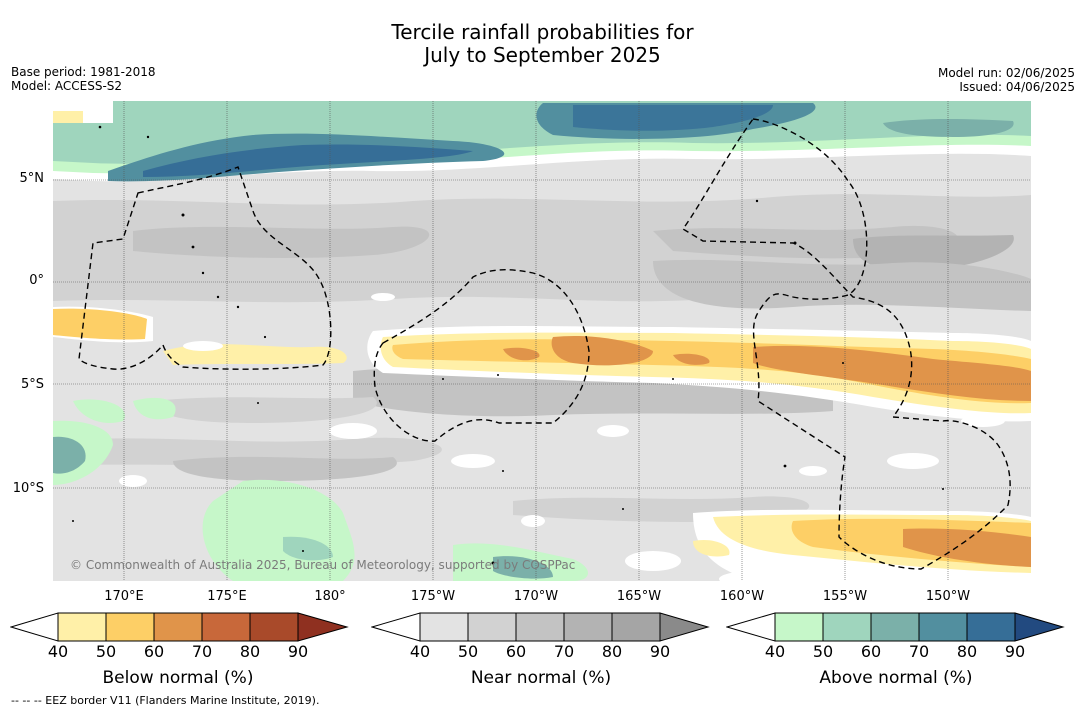 The width and height of the screenshot is (1085, 713). I want to click on lon-tick-175e: 175°E, so click(227, 596).